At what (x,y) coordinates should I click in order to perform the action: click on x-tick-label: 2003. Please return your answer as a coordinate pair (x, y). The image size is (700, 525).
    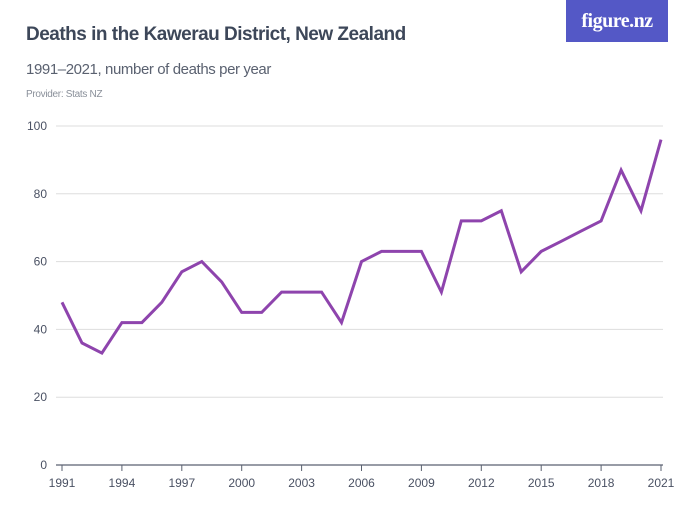
    Looking at the image, I should click on (301, 483).